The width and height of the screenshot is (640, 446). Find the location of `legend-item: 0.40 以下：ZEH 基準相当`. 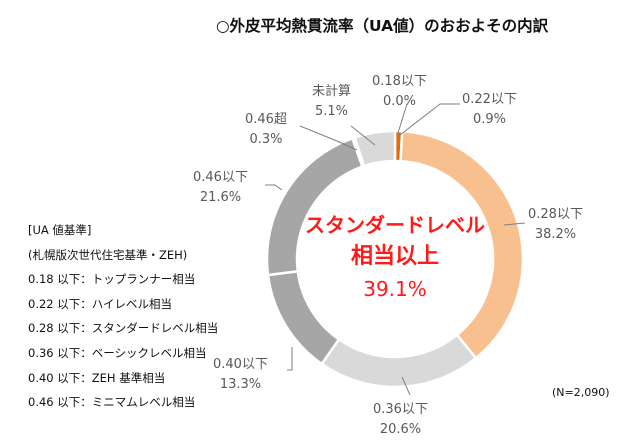

legend-item: 0.40 以下：ZEH 基準相当 is located at coordinates (97, 377).